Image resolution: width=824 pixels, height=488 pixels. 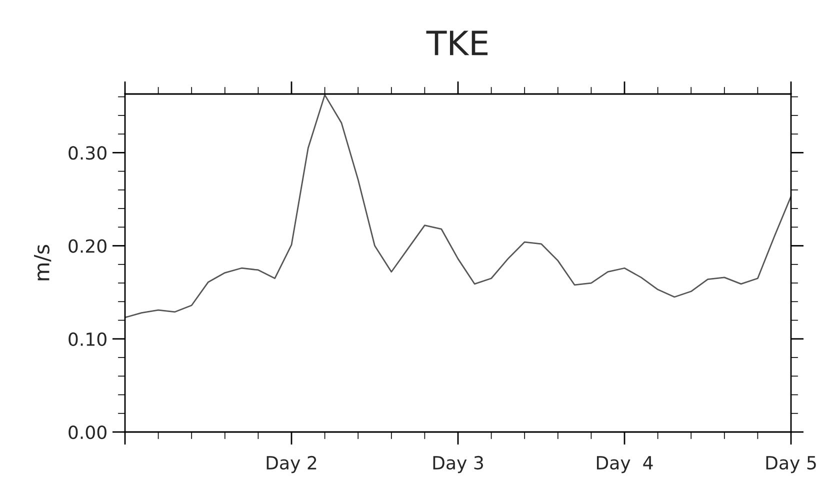 What do you see at coordinates (791, 465) in the screenshot?
I see `x-tick-label: Day 5` at bounding box center [791, 465].